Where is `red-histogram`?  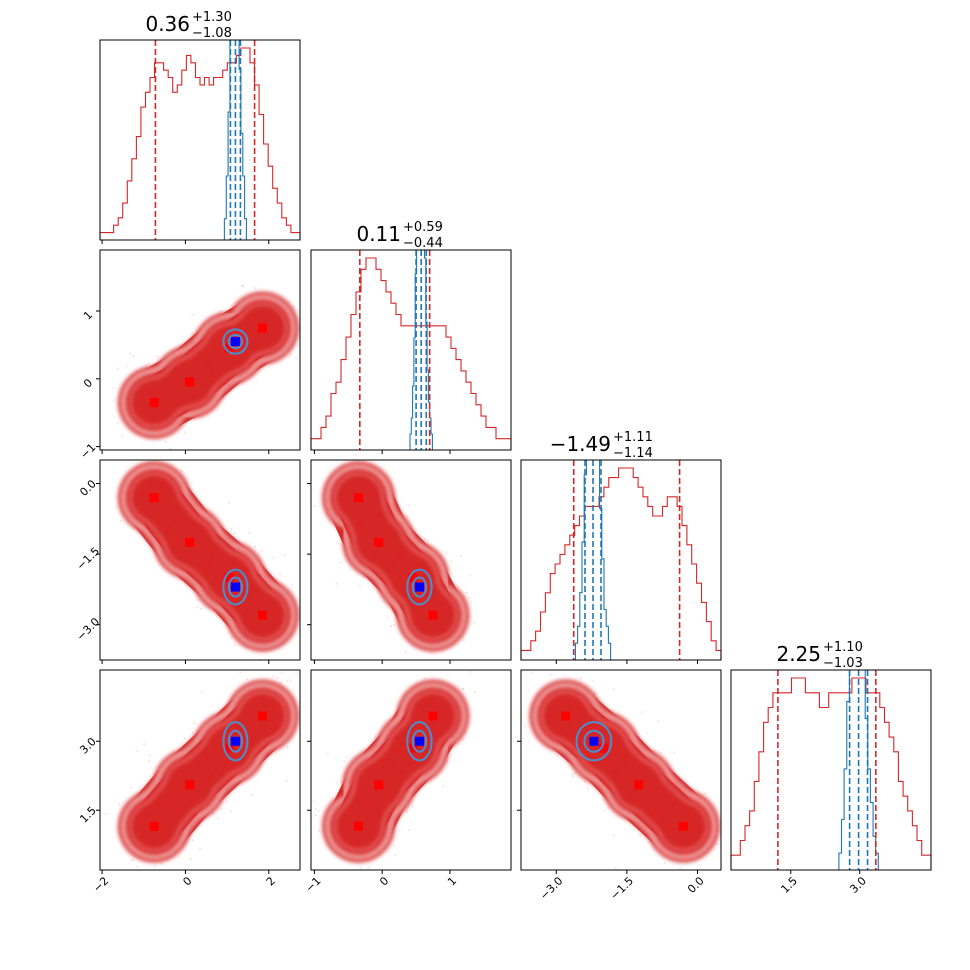 red-histogram is located at coordinates (621, 563).